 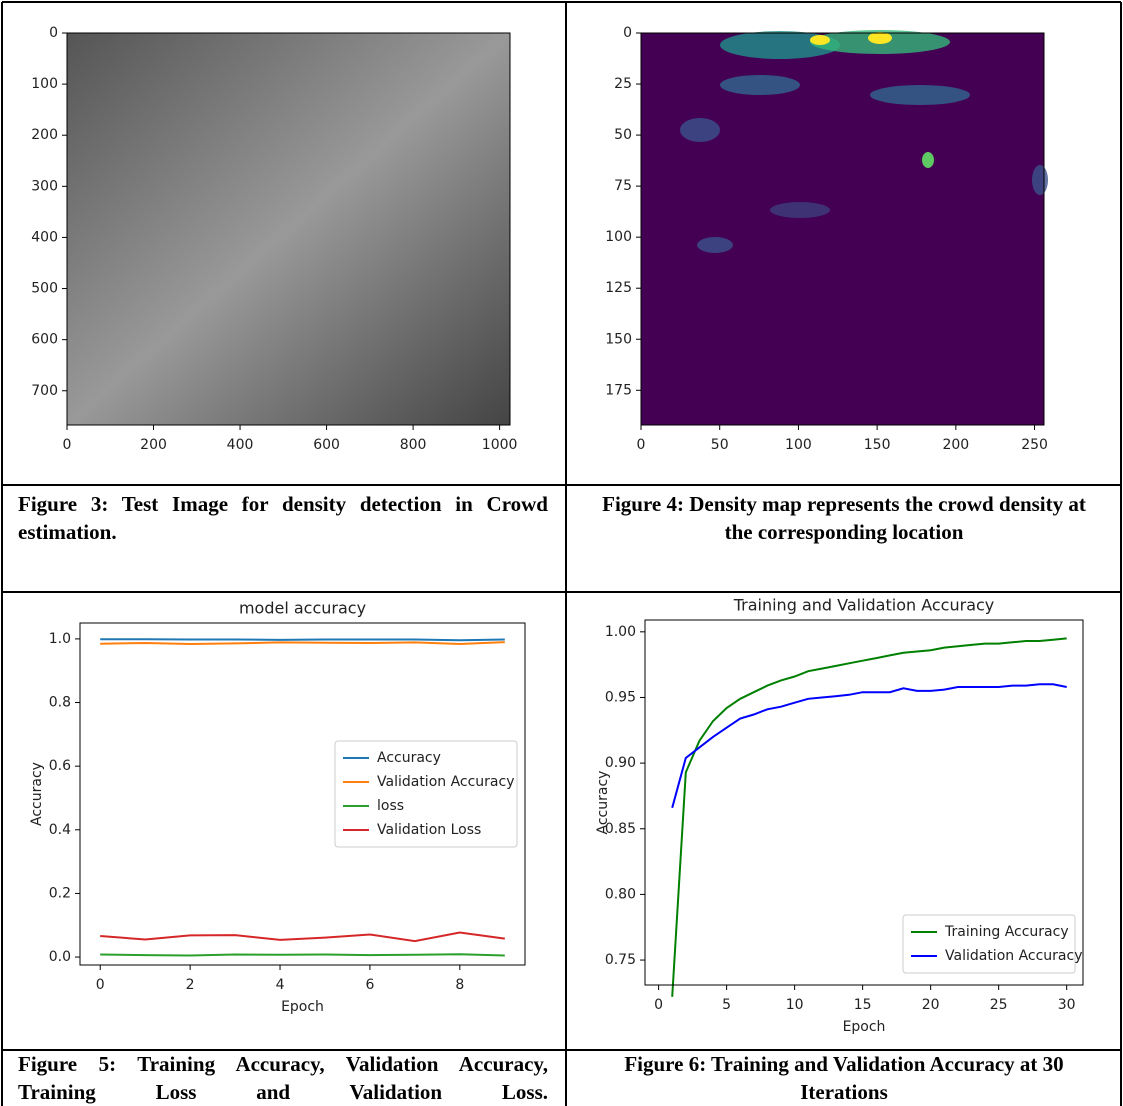 I want to click on x-tick-label: 2, so click(x=190, y=985).